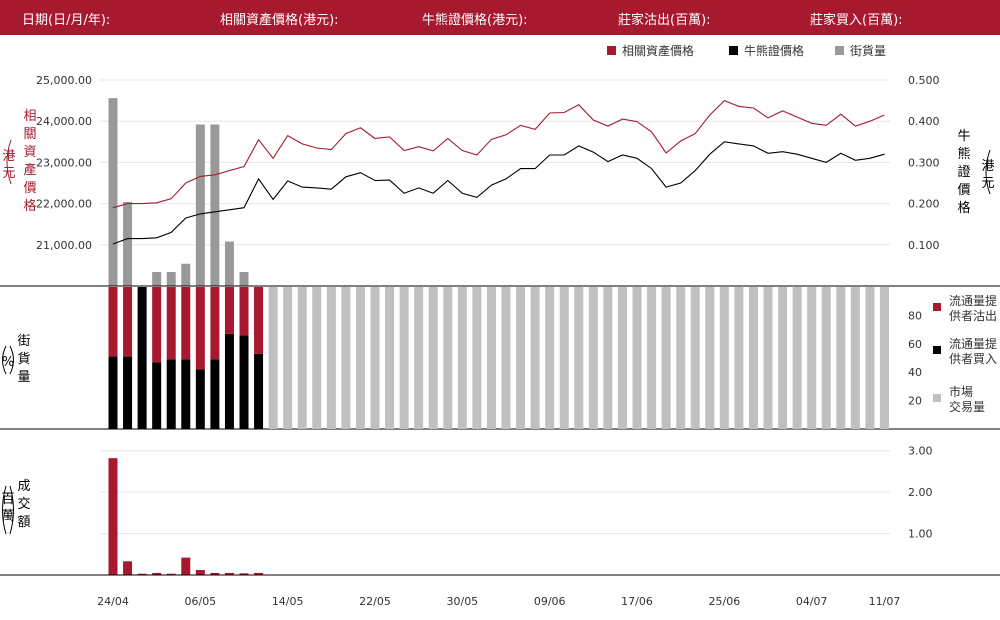 The height and width of the screenshot is (620, 1000). What do you see at coordinates (924, 121) in the screenshot?
I see `right-tick-label: 0.400` at bounding box center [924, 121].